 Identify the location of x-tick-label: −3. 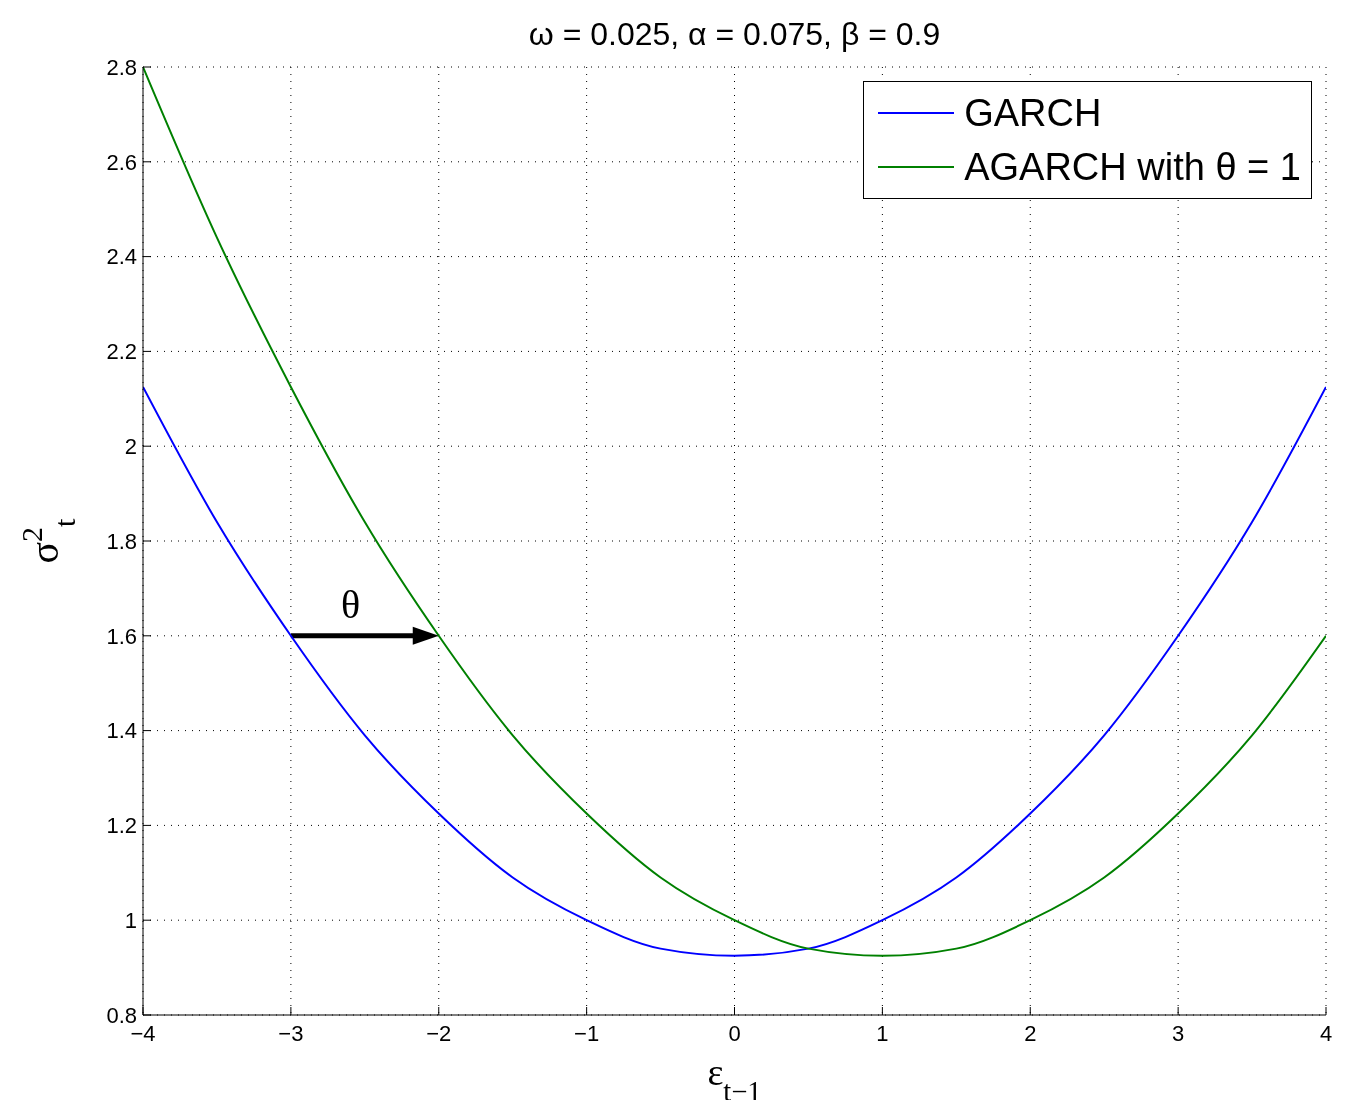
(291, 1033).